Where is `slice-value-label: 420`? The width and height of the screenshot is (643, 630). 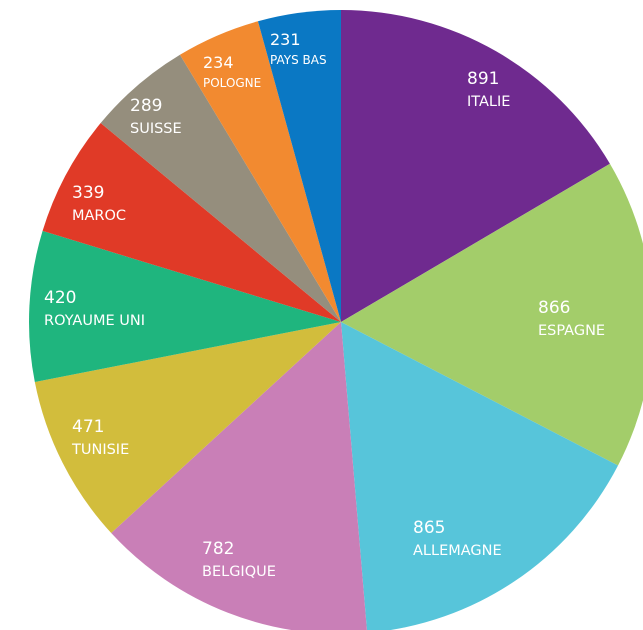 slice-value-label: 420 is located at coordinates (60, 298).